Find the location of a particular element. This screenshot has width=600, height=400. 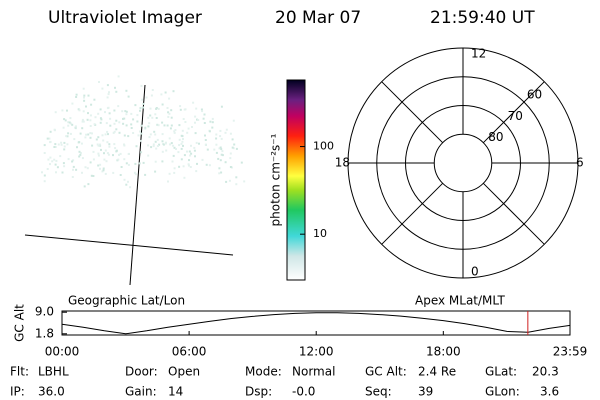

info-label: Dsp: is located at coordinates (258, 392).